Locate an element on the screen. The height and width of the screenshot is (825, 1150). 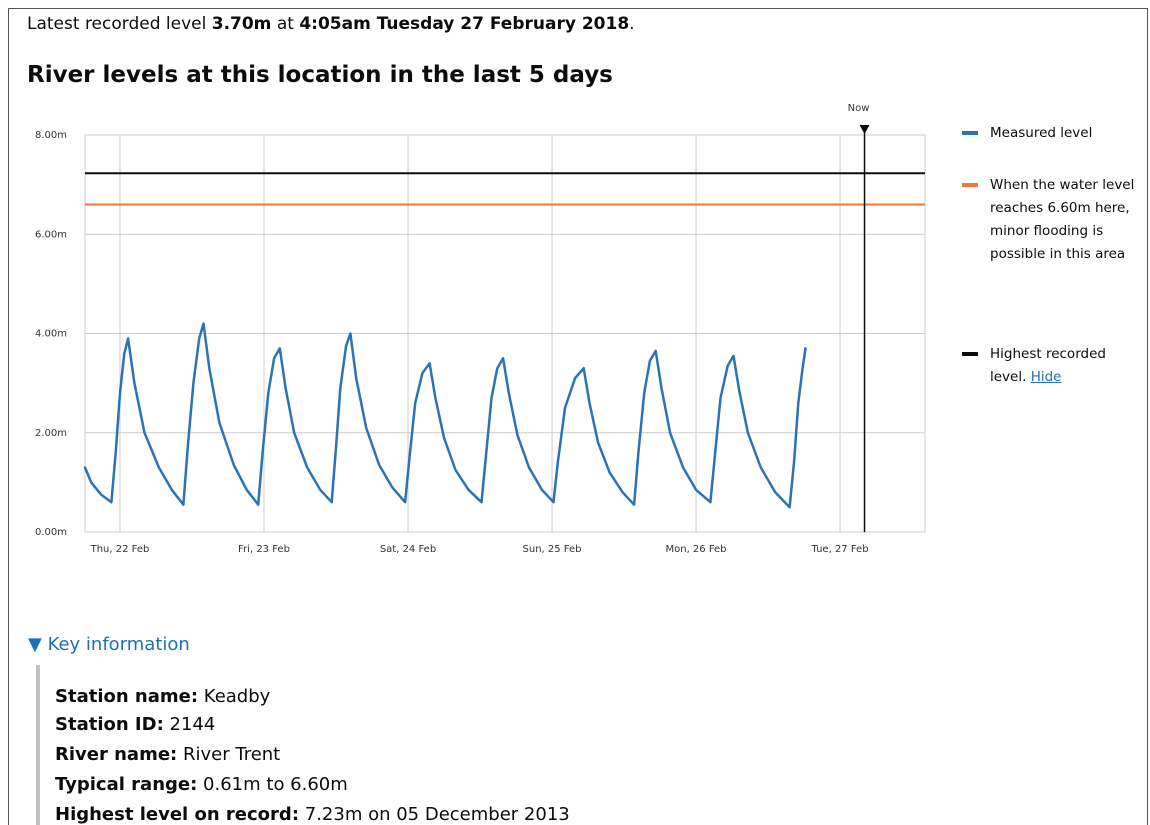
toggle-text: Key information is located at coordinates (118, 644).